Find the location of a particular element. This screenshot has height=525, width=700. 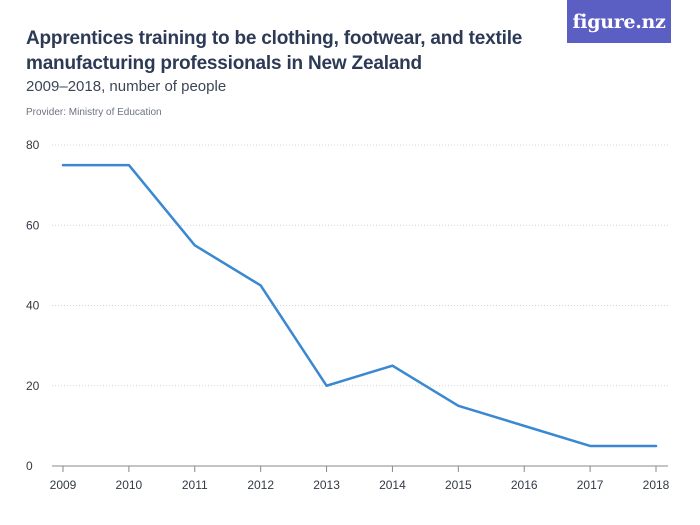

y-tick-label: 40 is located at coordinates (33, 306).